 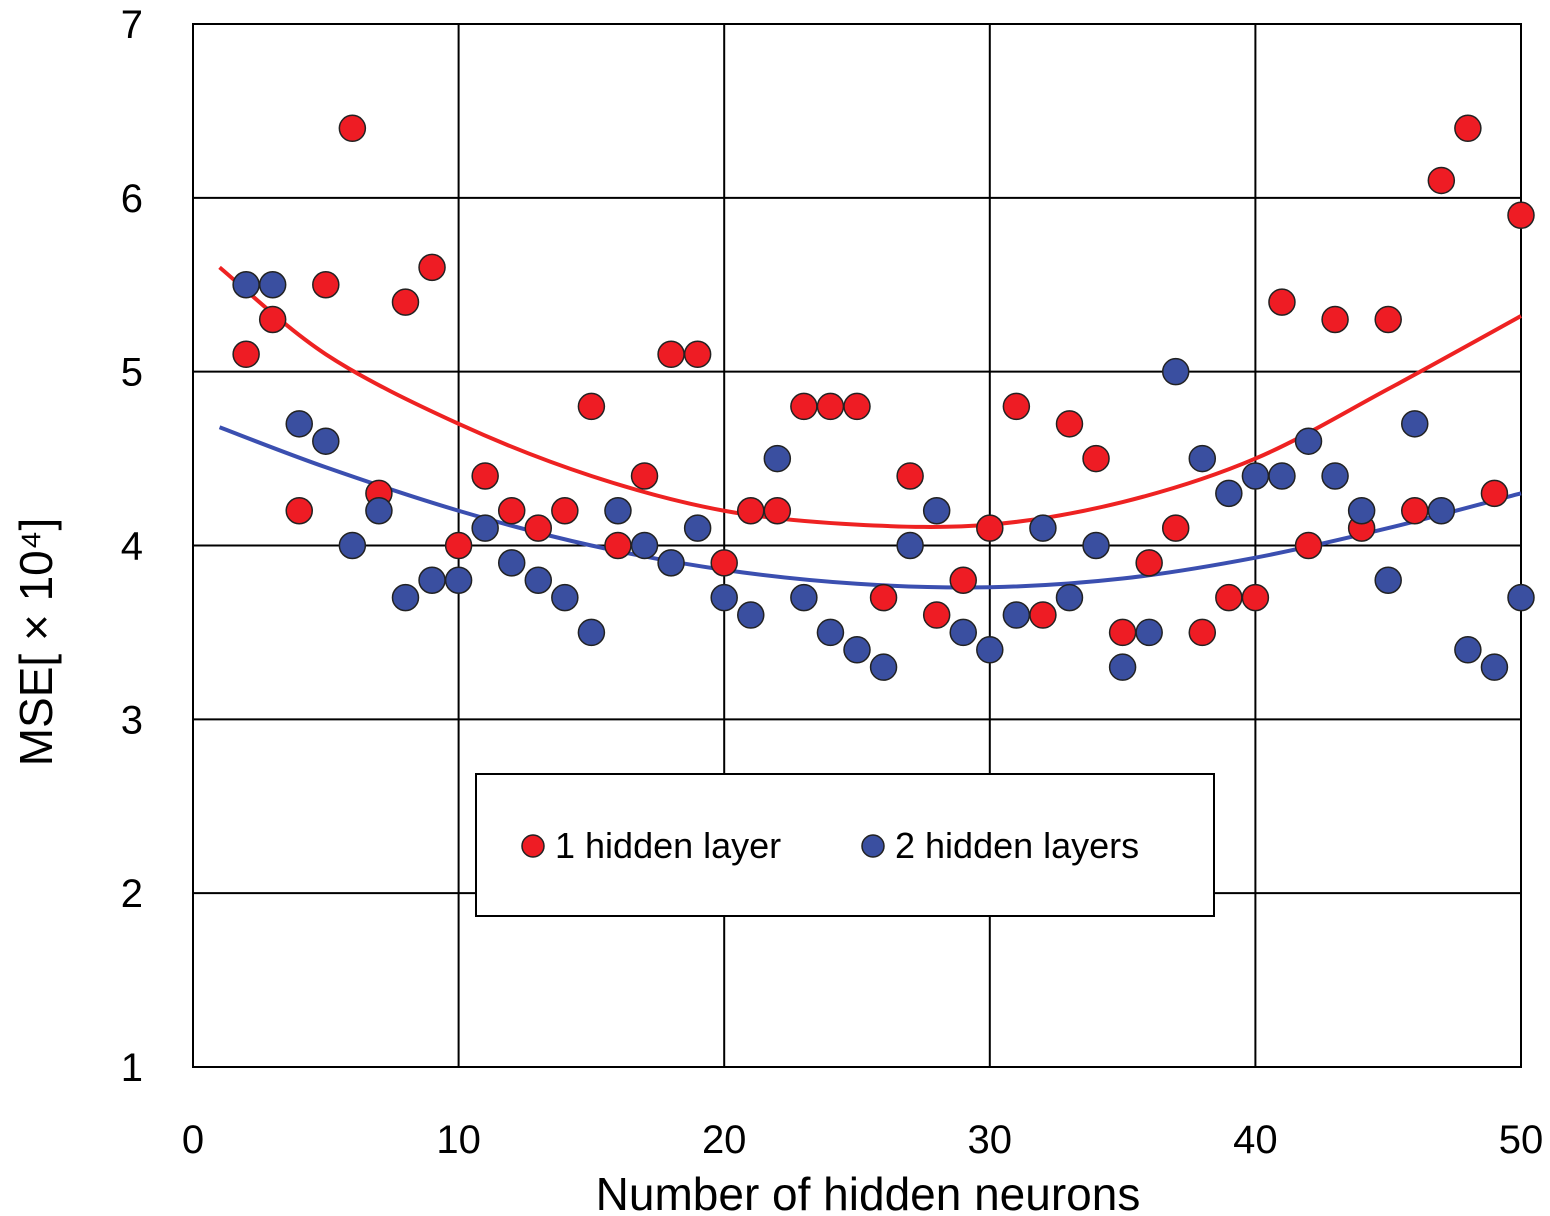 What do you see at coordinates (132, 1068) in the screenshot?
I see `y-tick-label: 1` at bounding box center [132, 1068].